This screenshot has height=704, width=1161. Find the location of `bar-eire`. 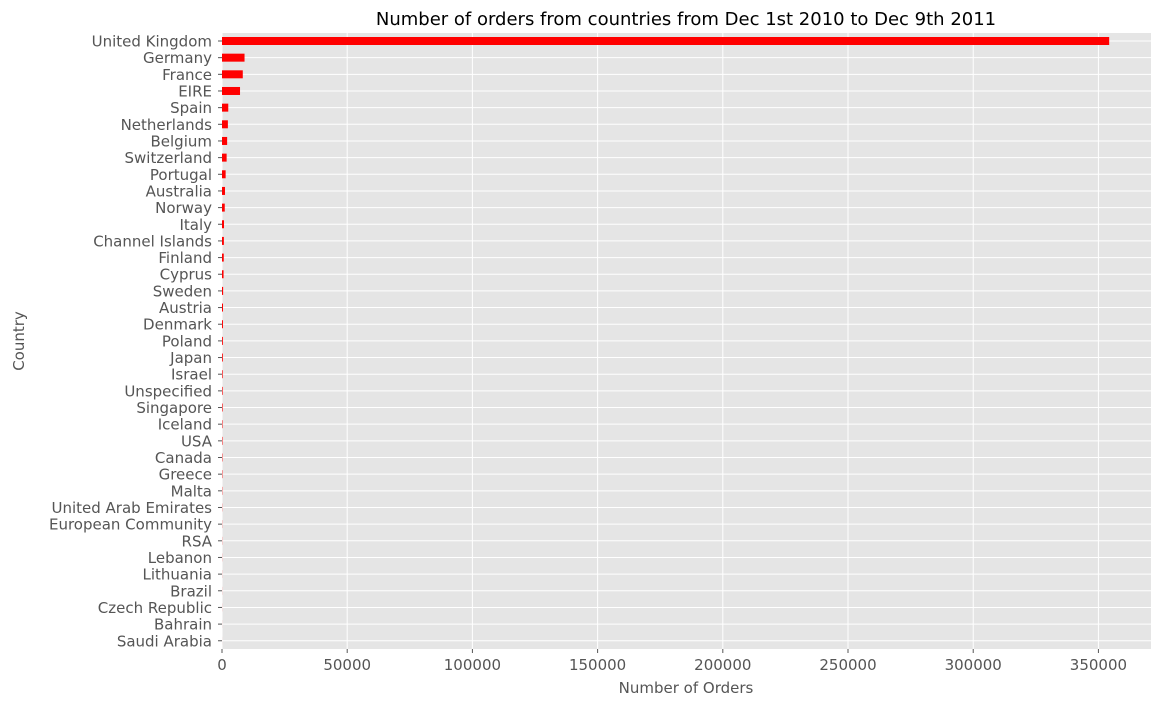

bar-eire is located at coordinates (231, 90).